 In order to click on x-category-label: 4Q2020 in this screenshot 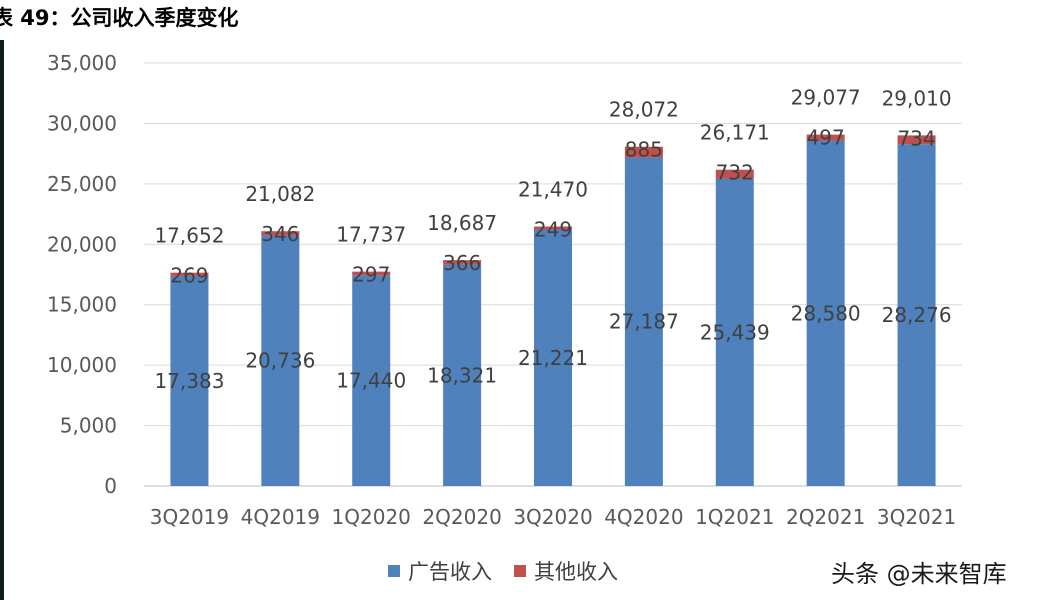, I will do `click(643, 517)`.